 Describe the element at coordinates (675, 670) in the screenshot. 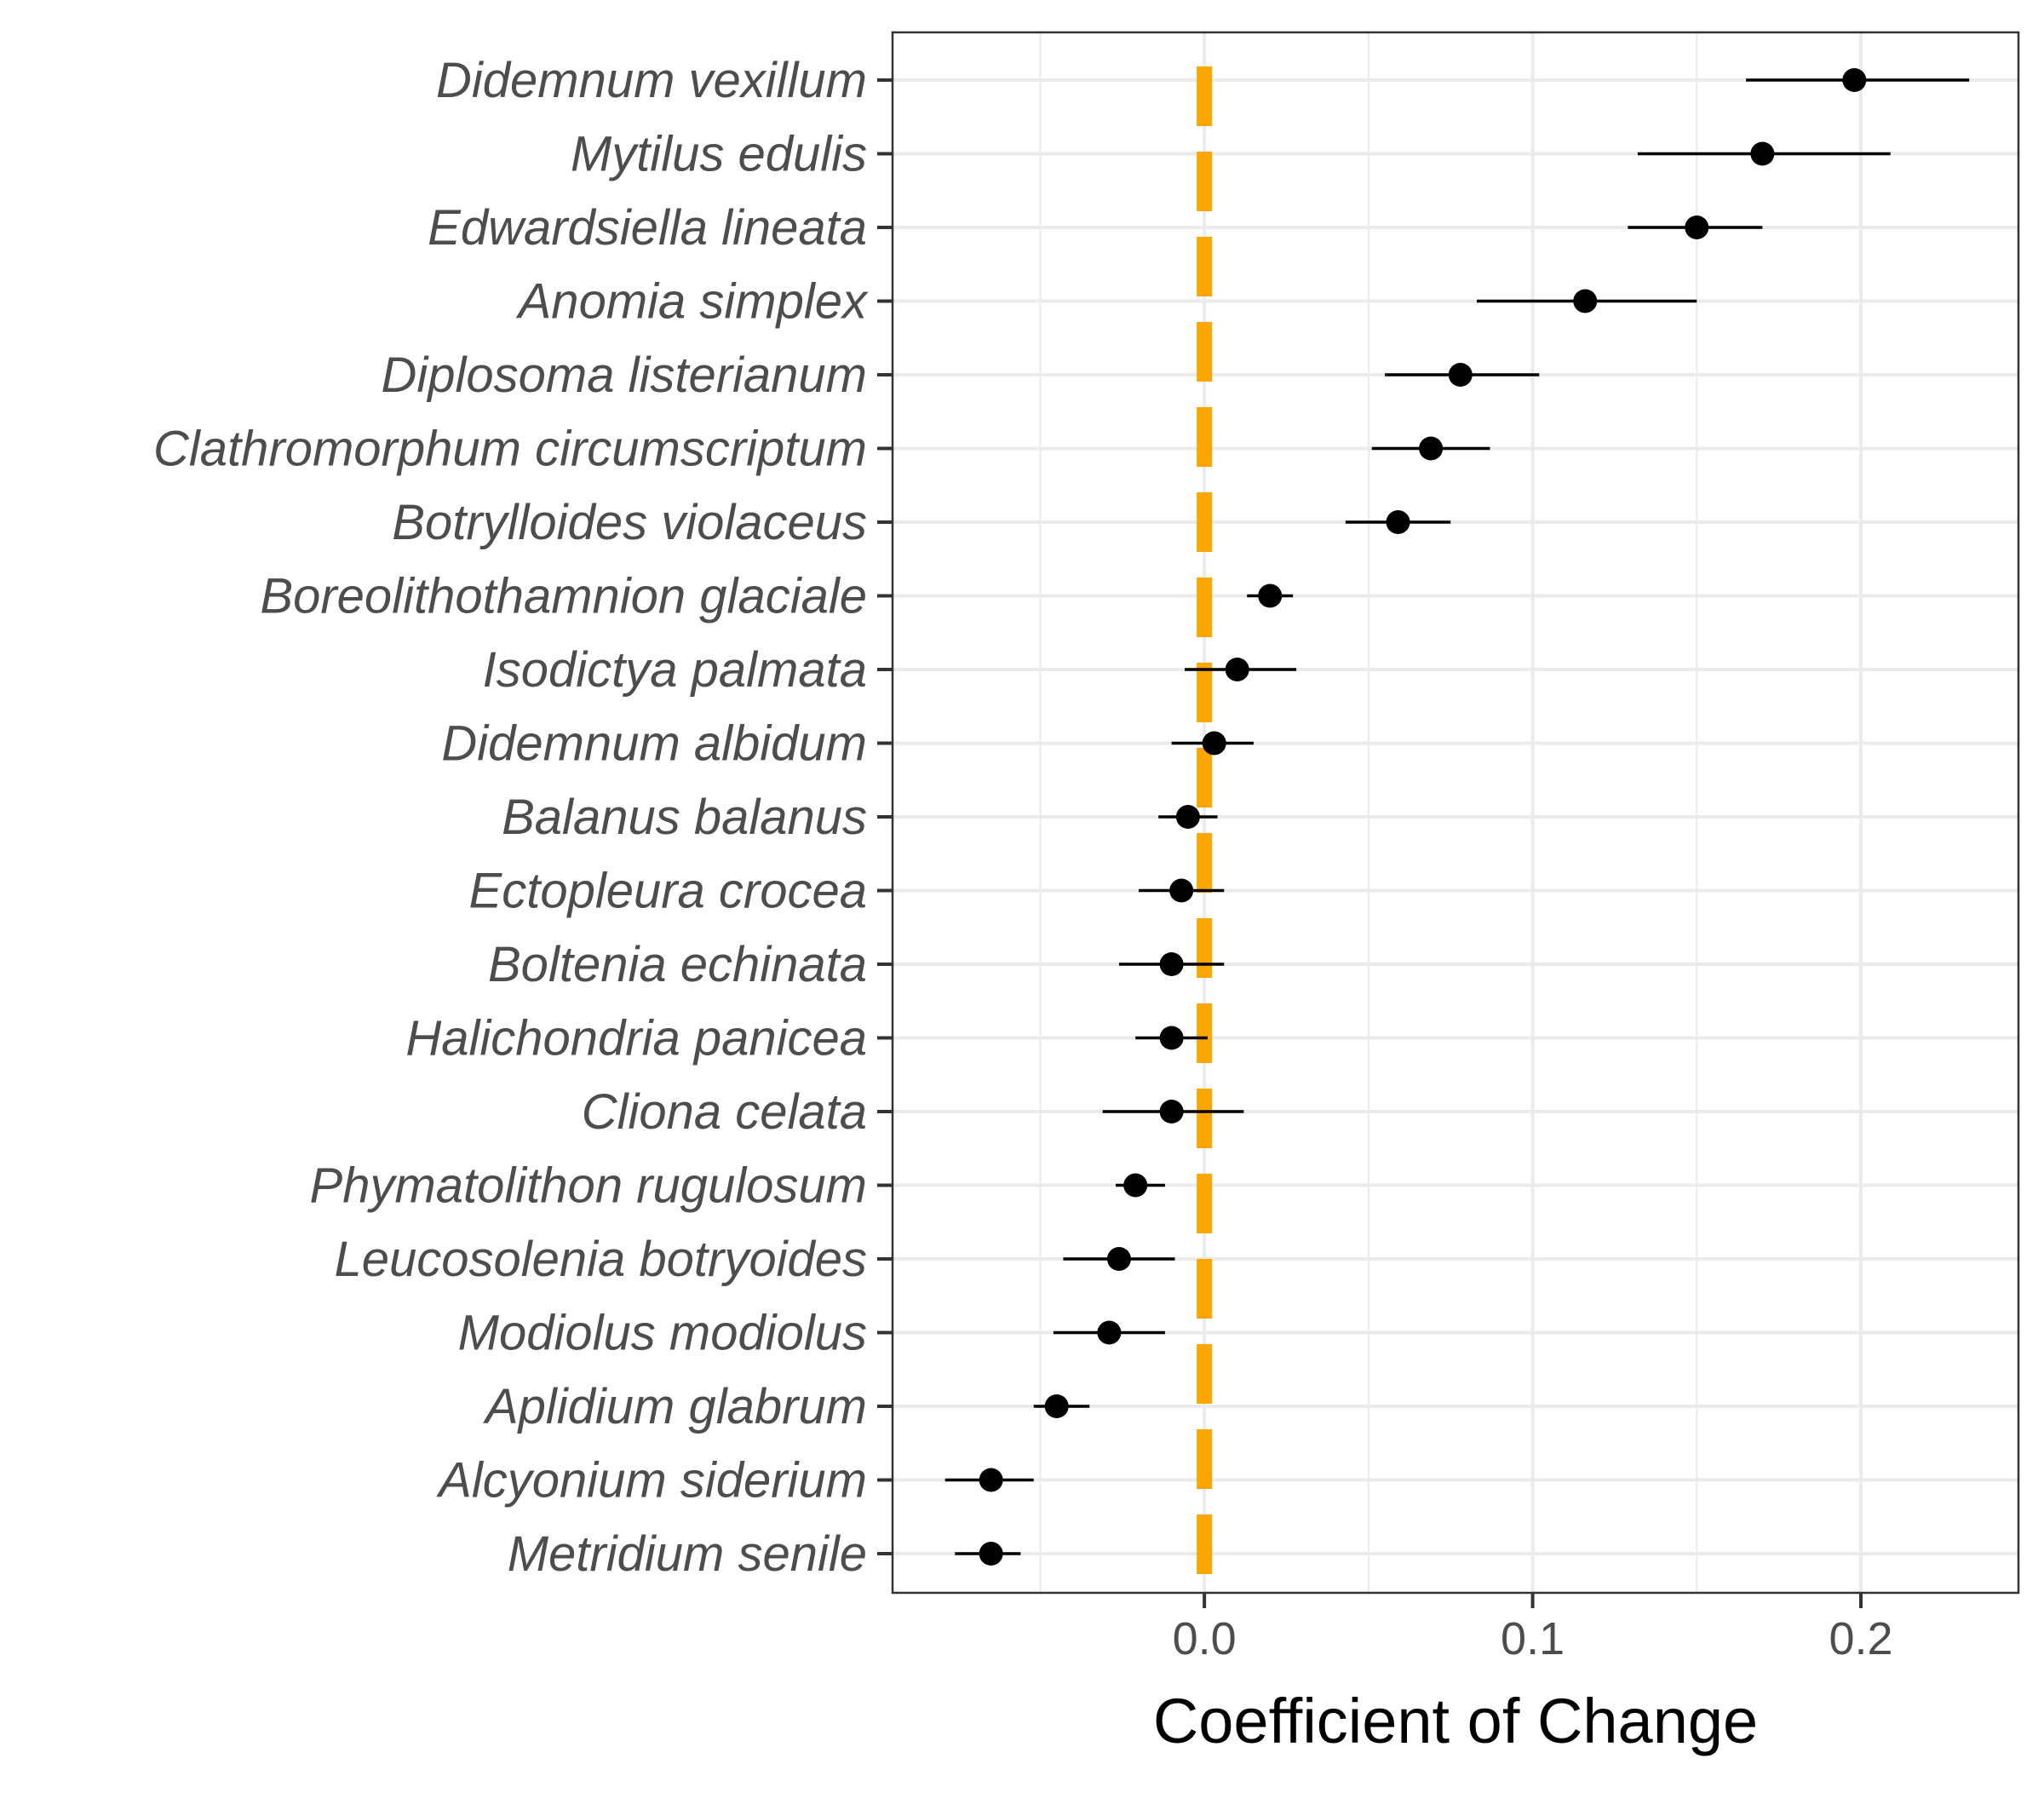

I see `y-tick-label: Isodictya palmata` at that location.